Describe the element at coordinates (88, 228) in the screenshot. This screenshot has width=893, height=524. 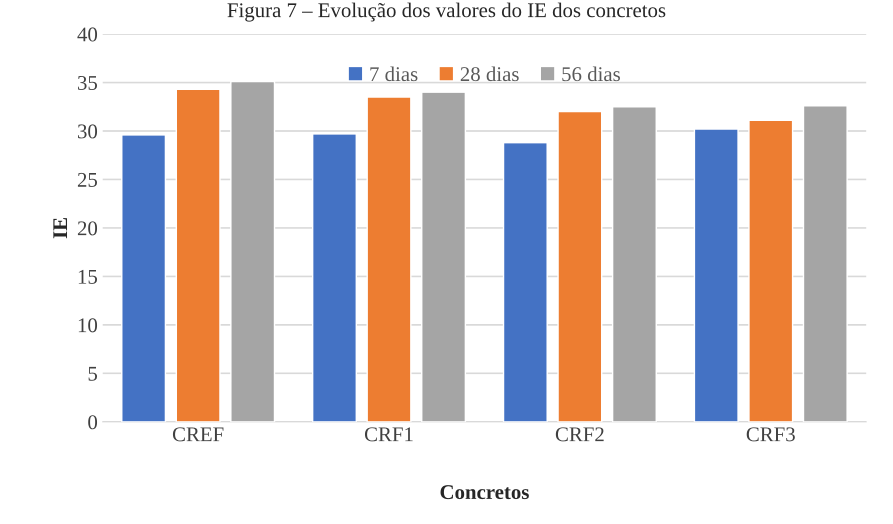
I see `y-tick-label: 20` at that location.